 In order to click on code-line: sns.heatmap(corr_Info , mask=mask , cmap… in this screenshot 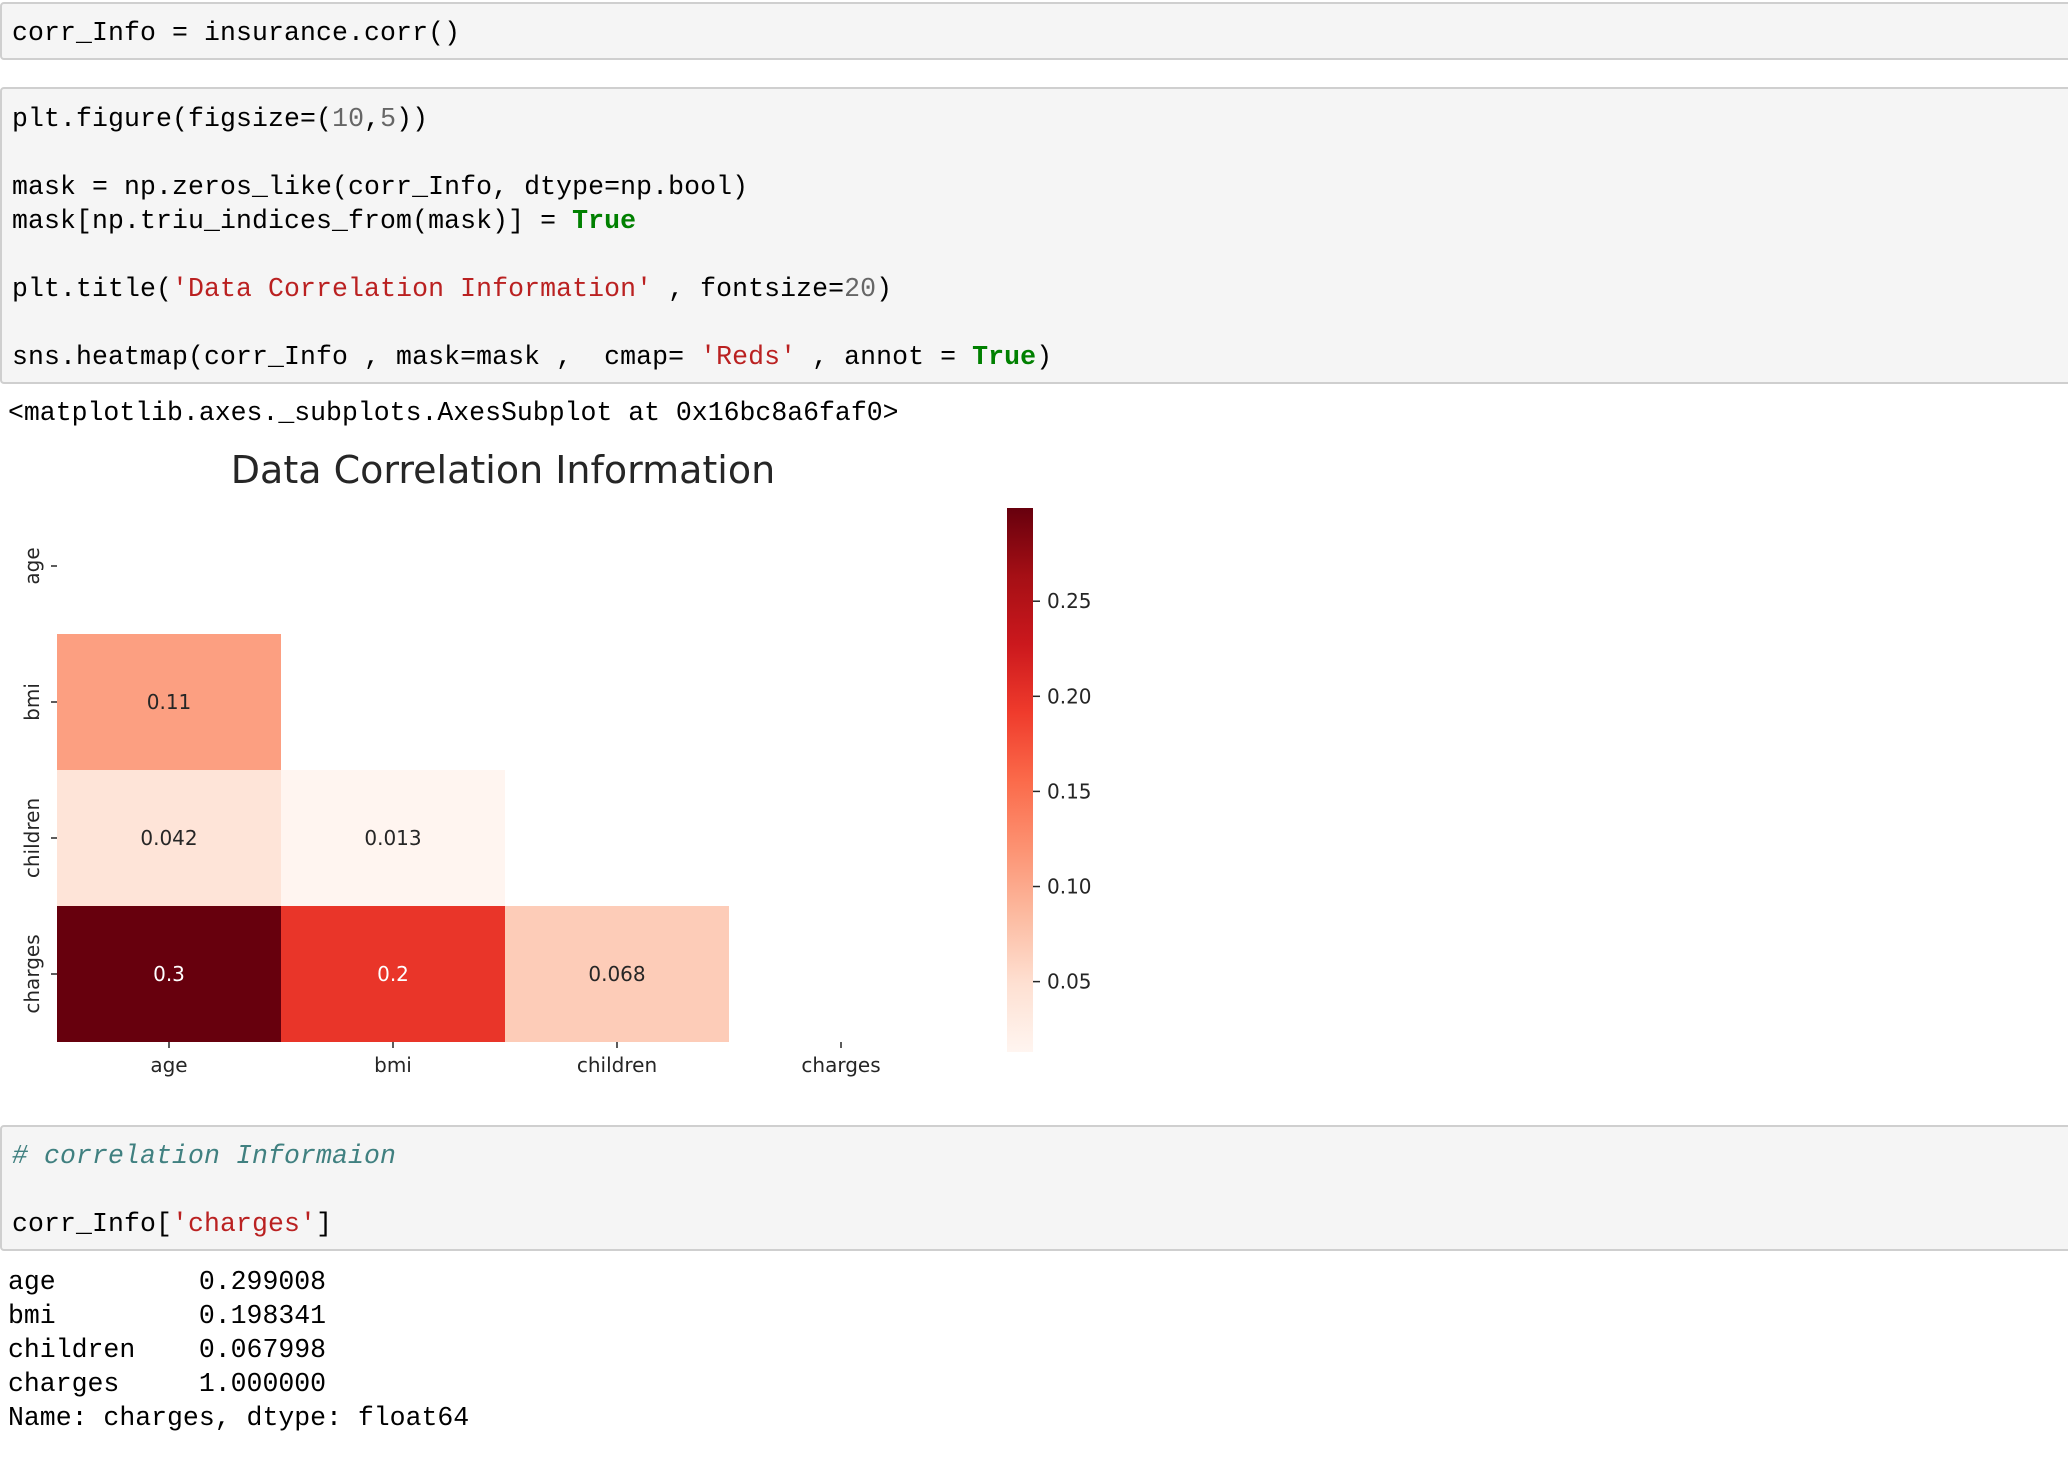, I will do `click(532, 357)`.